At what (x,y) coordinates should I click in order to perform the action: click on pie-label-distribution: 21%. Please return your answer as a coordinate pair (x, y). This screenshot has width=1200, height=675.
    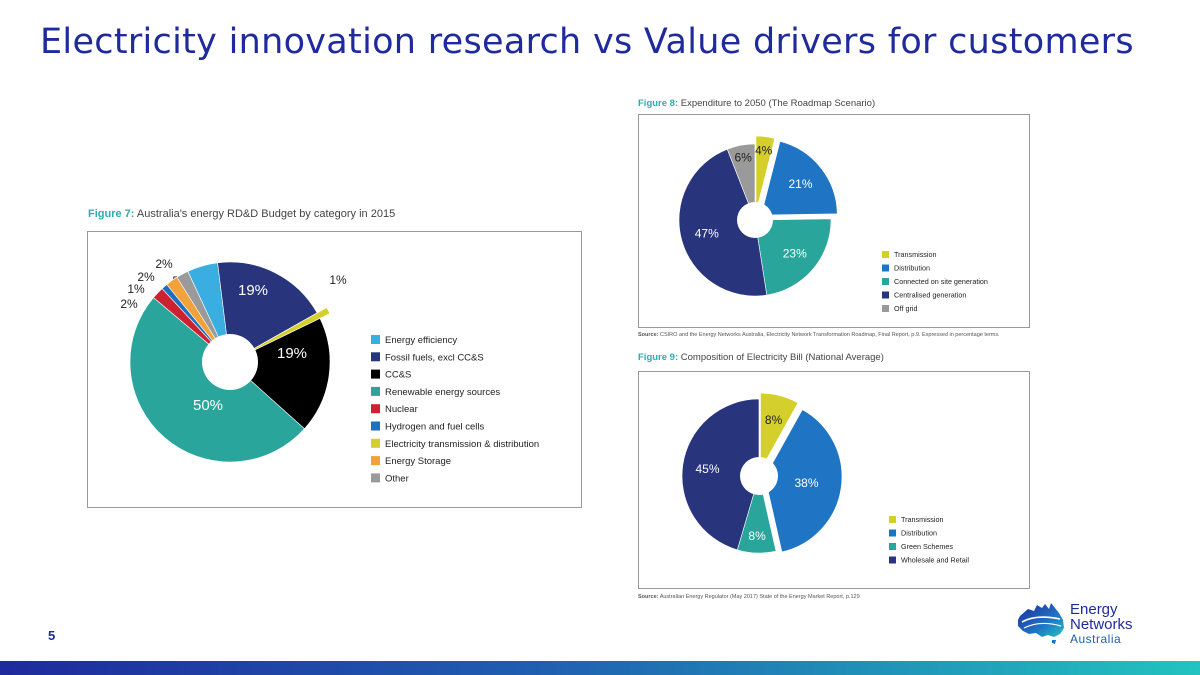
    Looking at the image, I should click on (800, 184).